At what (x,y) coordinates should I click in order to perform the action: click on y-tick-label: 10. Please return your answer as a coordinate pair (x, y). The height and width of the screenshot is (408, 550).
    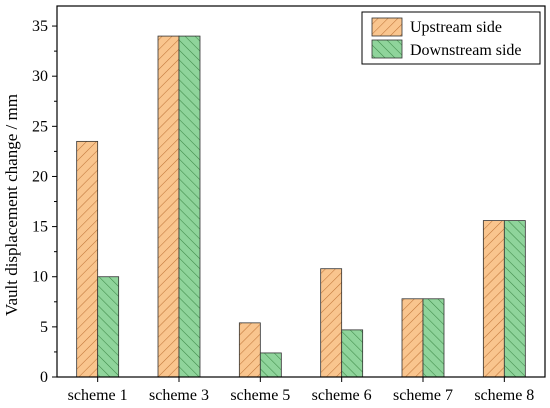
    Looking at the image, I should click on (40, 277).